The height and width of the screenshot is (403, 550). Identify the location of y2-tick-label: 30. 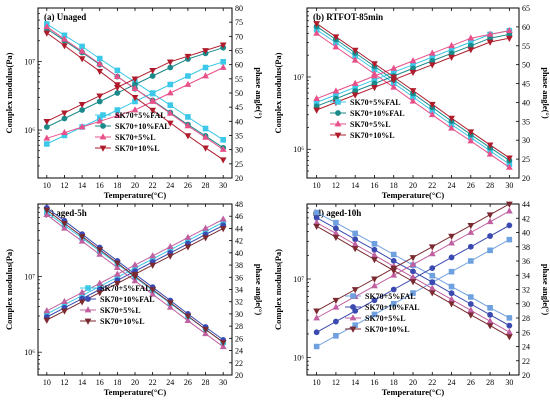
(526, 140).